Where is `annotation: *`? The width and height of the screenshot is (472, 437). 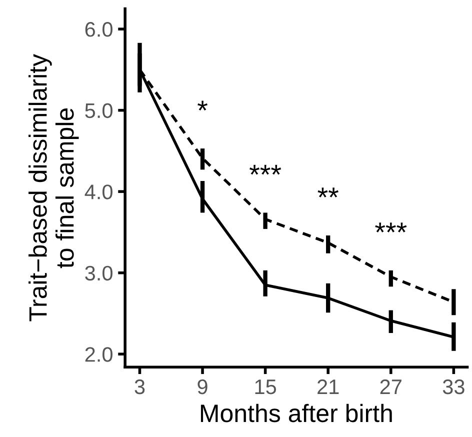
annotation: * is located at coordinates (203, 105).